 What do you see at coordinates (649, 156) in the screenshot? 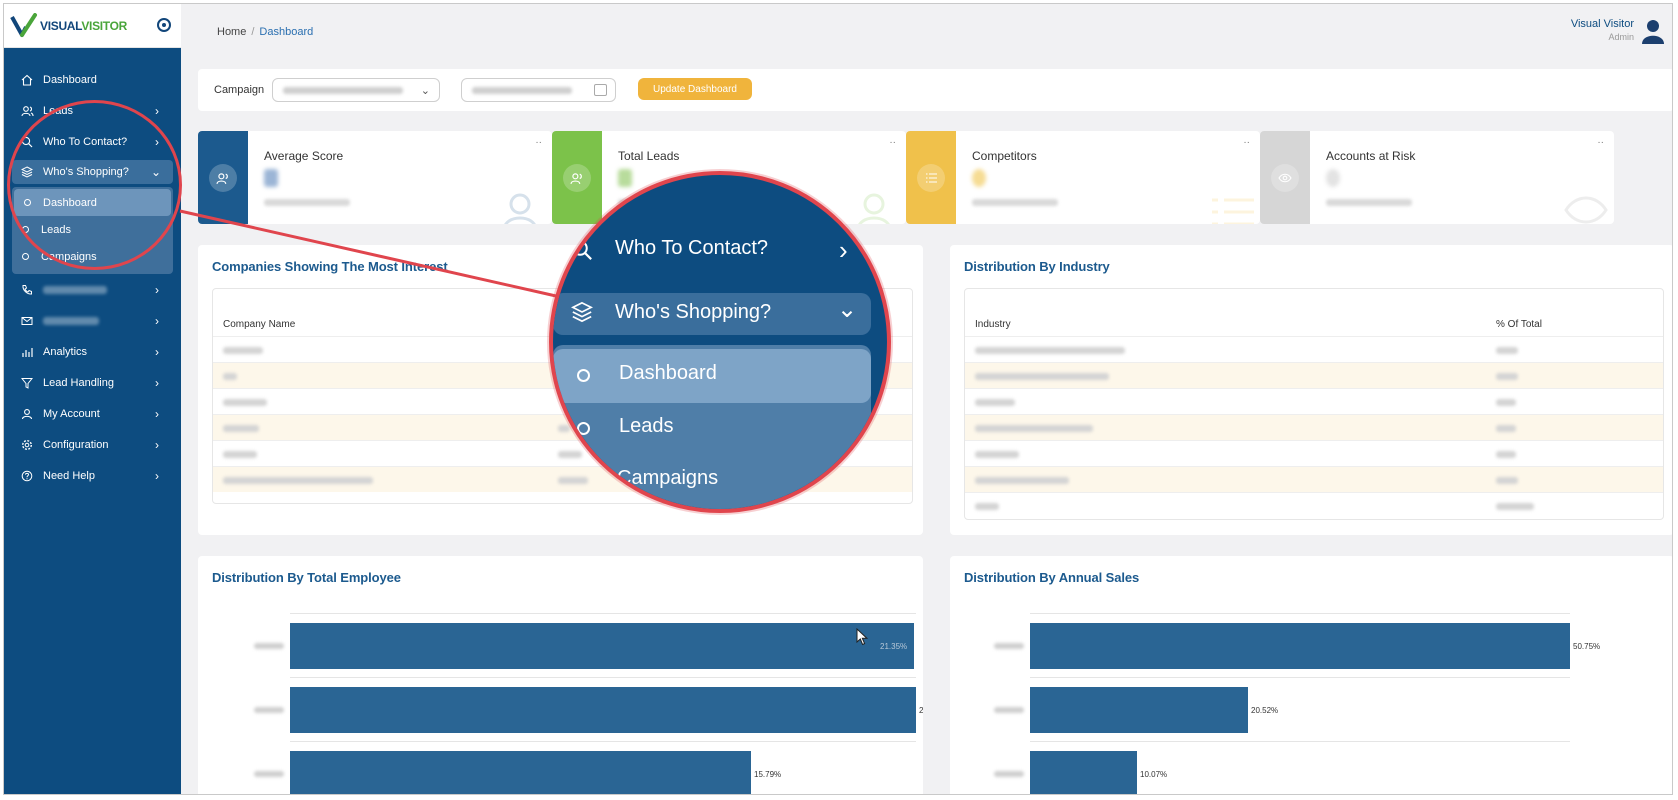
I see `card-title: Total Leads` at bounding box center [649, 156].